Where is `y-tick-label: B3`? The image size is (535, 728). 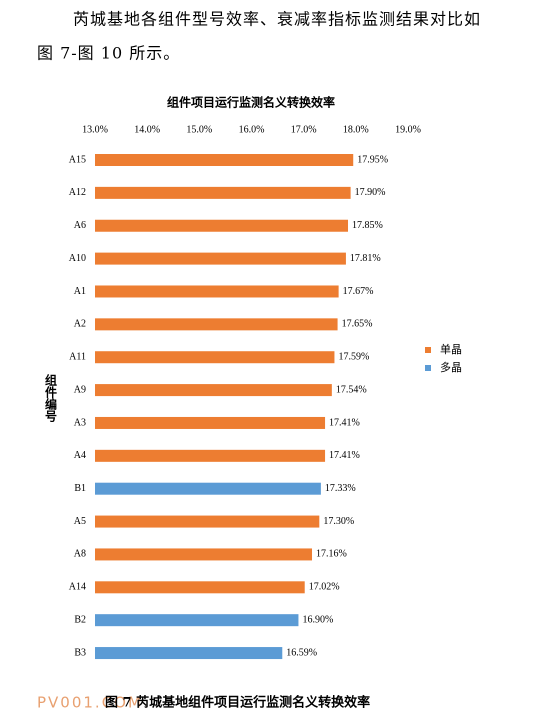
y-tick-label: B3 is located at coordinates (80, 652).